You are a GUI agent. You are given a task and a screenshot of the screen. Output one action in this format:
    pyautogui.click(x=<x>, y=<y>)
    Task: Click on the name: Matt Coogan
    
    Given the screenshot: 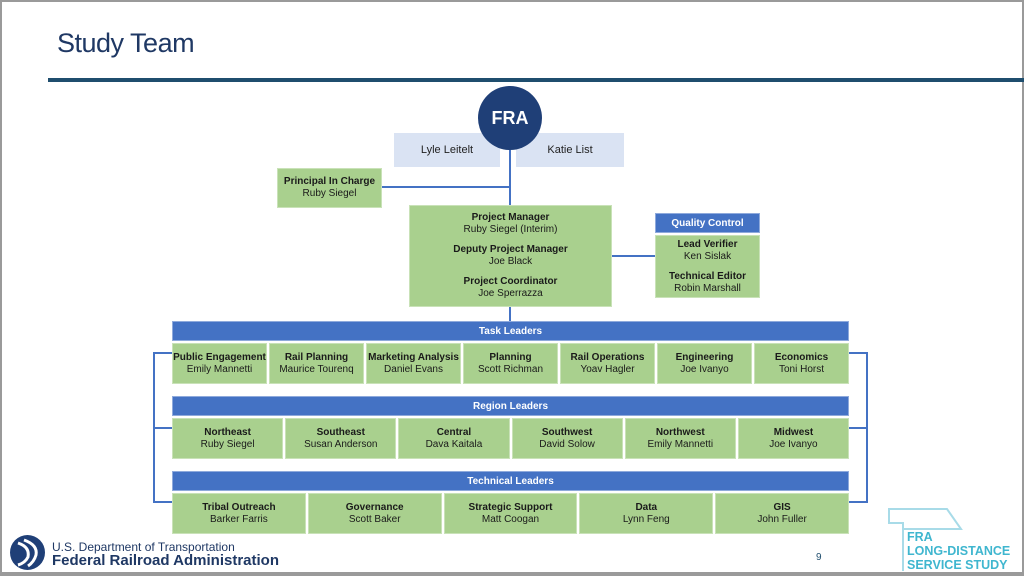 What is the action you would take?
    pyautogui.click(x=510, y=519)
    